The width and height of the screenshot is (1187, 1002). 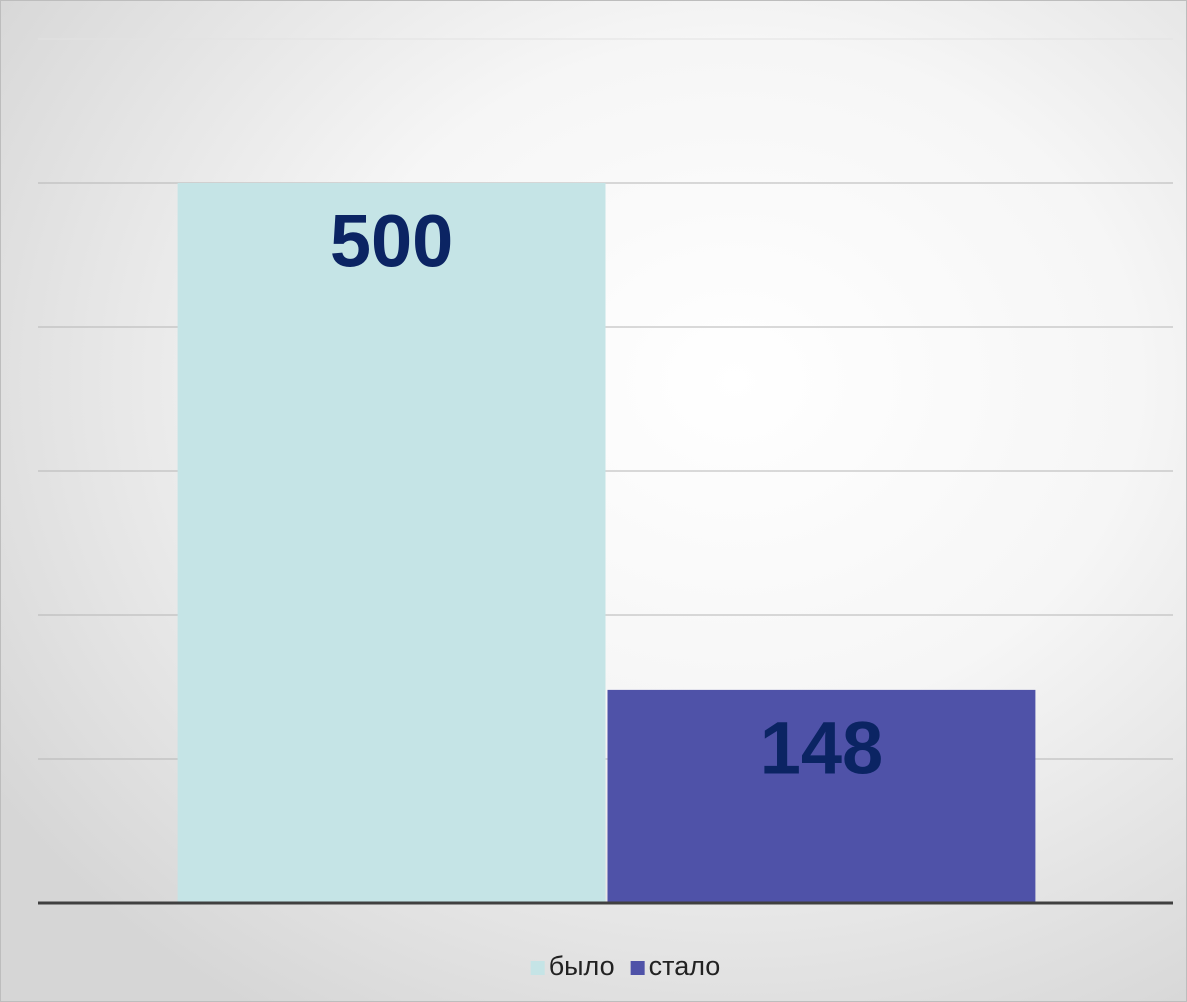 I want to click on data-label: 500, so click(x=391, y=241).